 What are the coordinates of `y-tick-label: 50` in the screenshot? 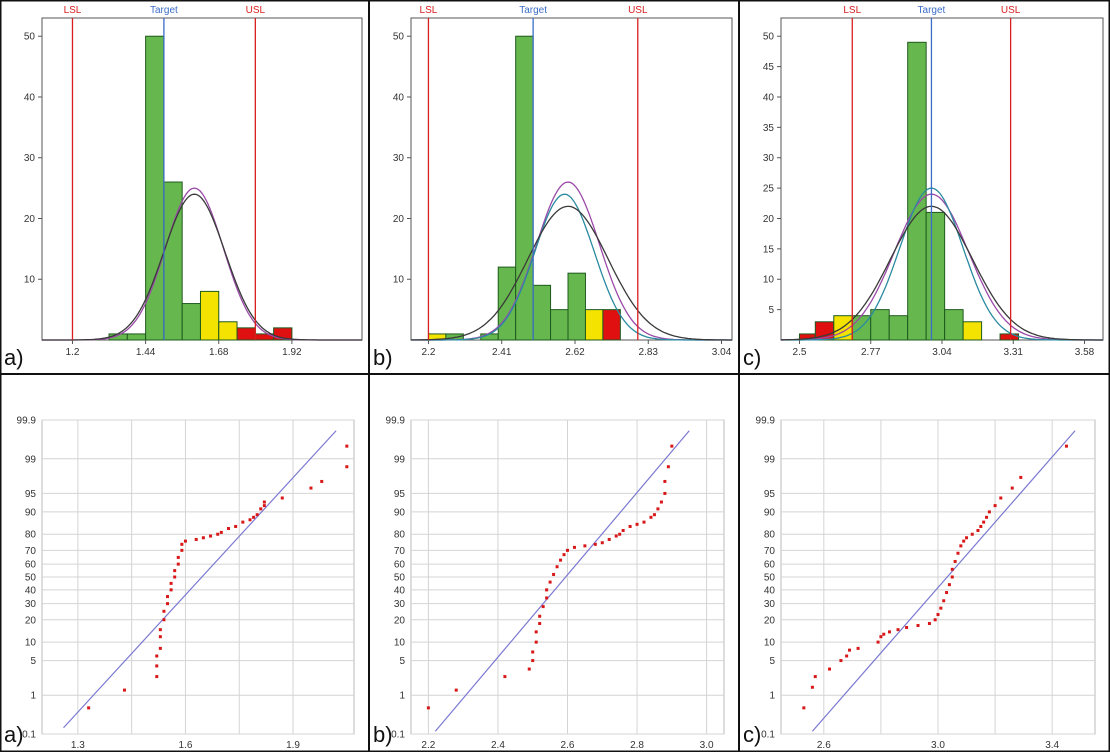 It's located at (400, 578).